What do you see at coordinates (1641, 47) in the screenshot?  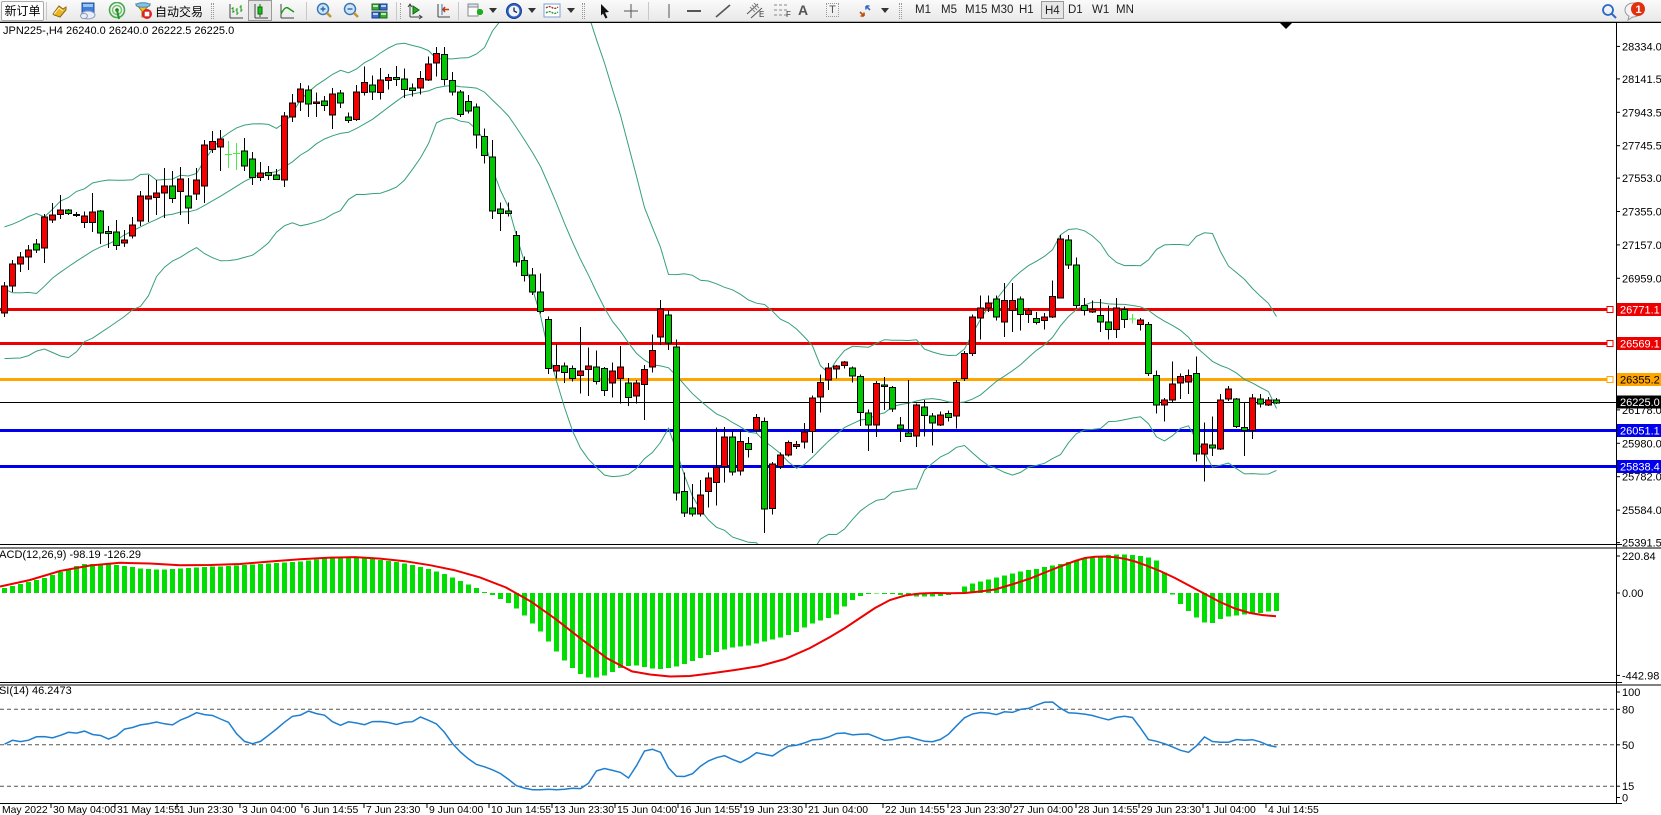 I see `svg-text: 28334.0` at bounding box center [1641, 47].